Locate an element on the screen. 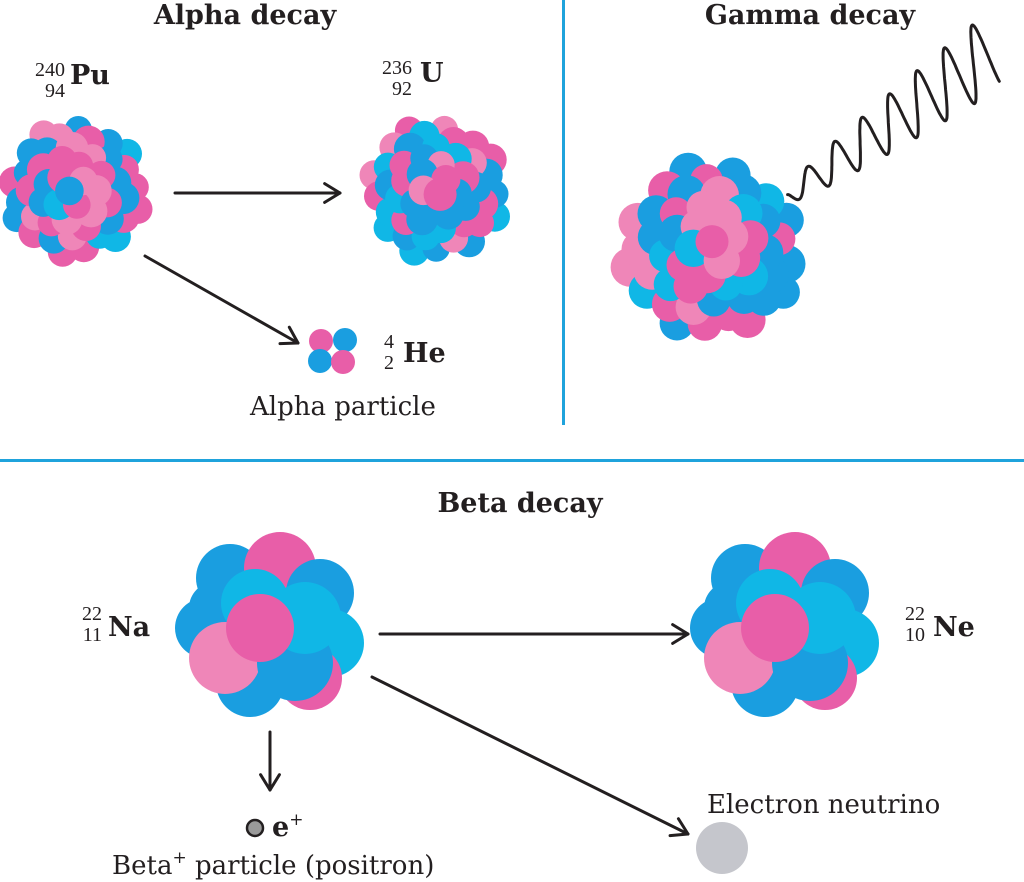 This screenshot has height=882, width=1024. beta-to-neon-arrow is located at coordinates (534, 634).